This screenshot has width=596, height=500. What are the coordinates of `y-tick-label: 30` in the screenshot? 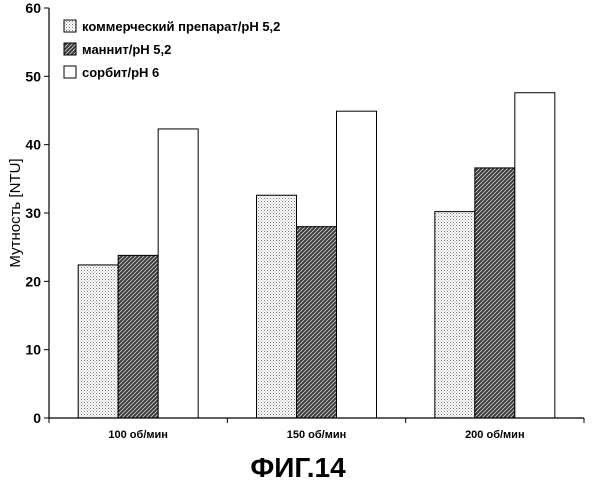 It's located at (33, 213).